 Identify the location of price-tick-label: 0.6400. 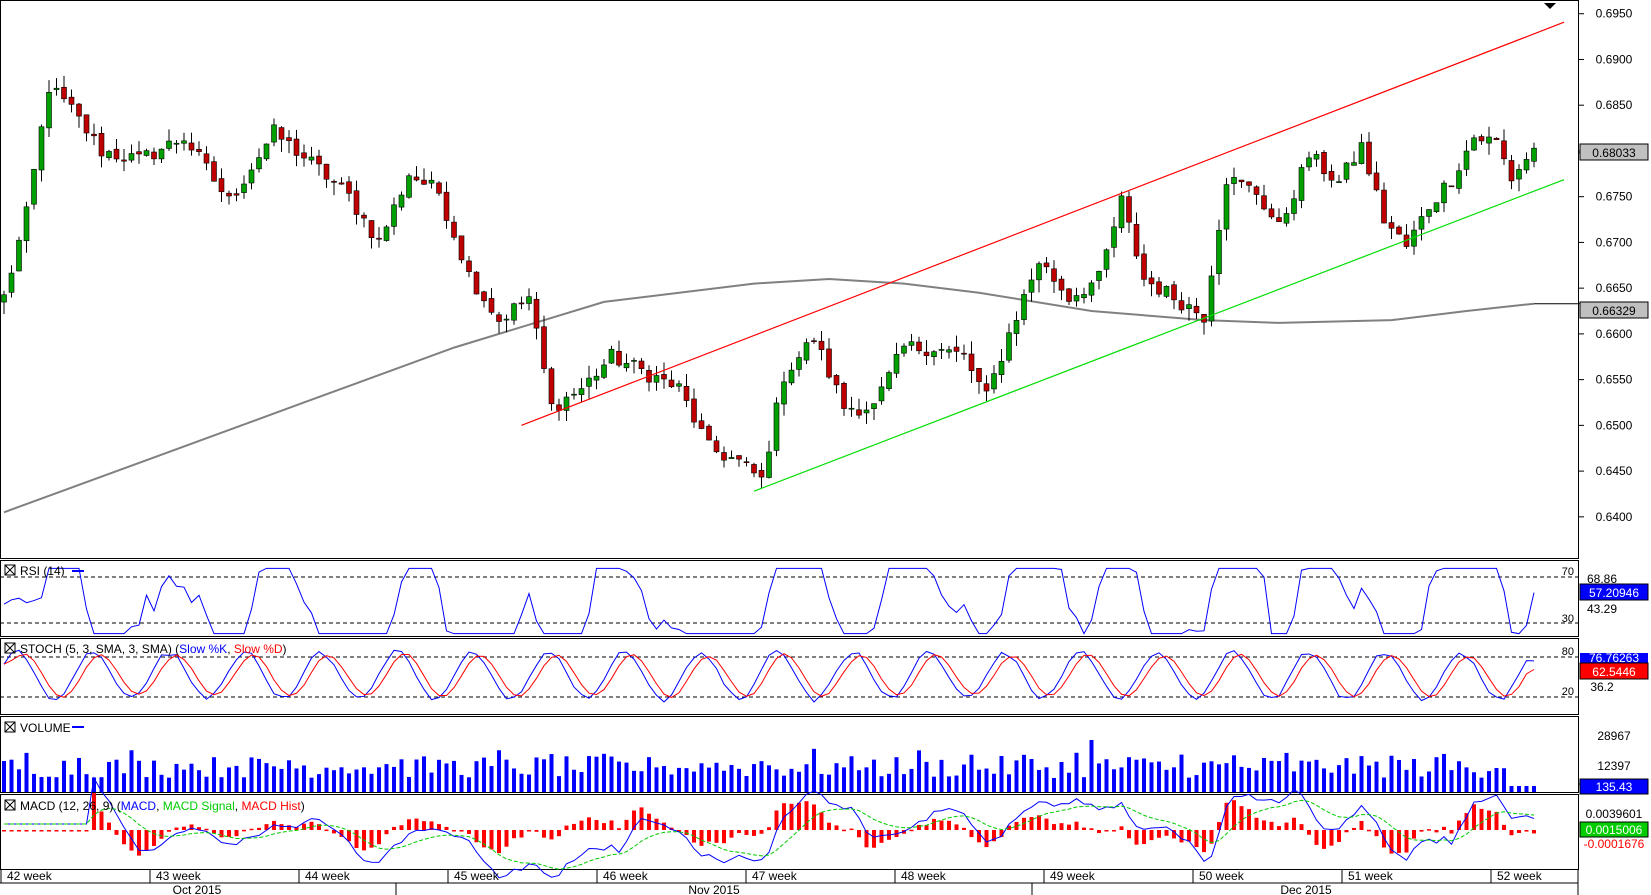
(1614, 517).